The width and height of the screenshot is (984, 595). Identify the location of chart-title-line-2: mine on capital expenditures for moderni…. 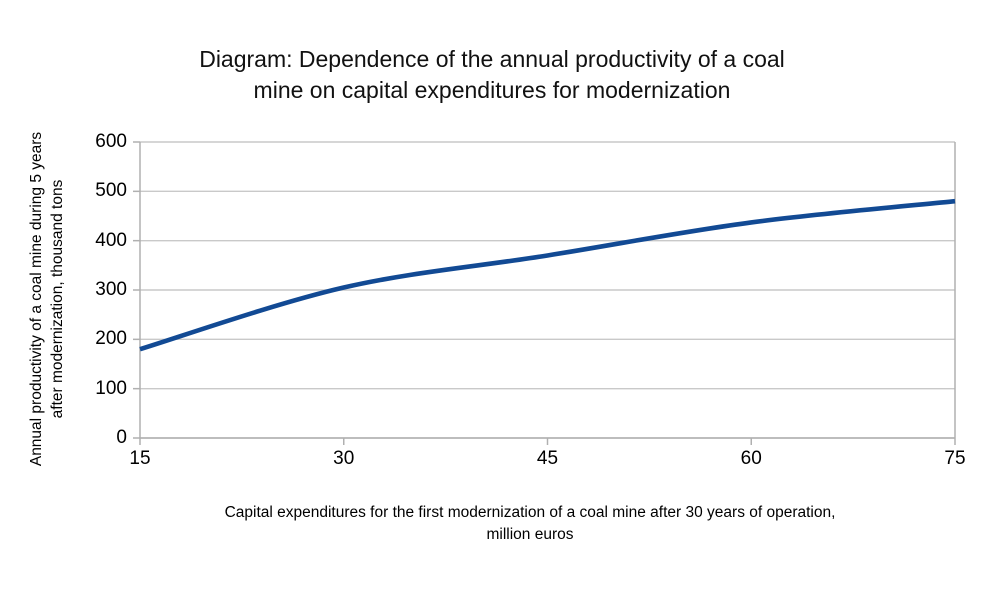
(492, 90).